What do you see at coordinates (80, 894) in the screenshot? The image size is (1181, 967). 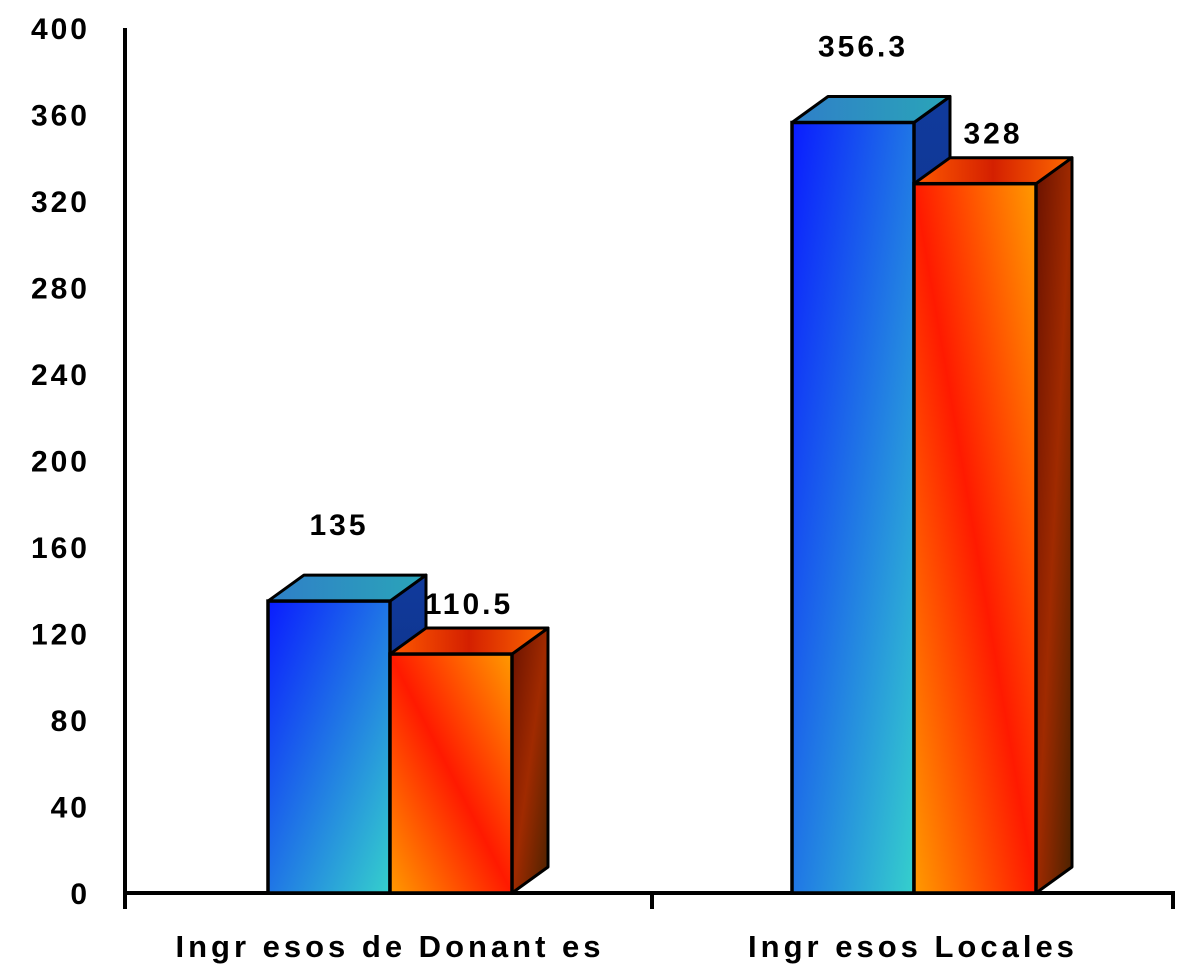 I see `y-tick-label: 0` at bounding box center [80, 894].